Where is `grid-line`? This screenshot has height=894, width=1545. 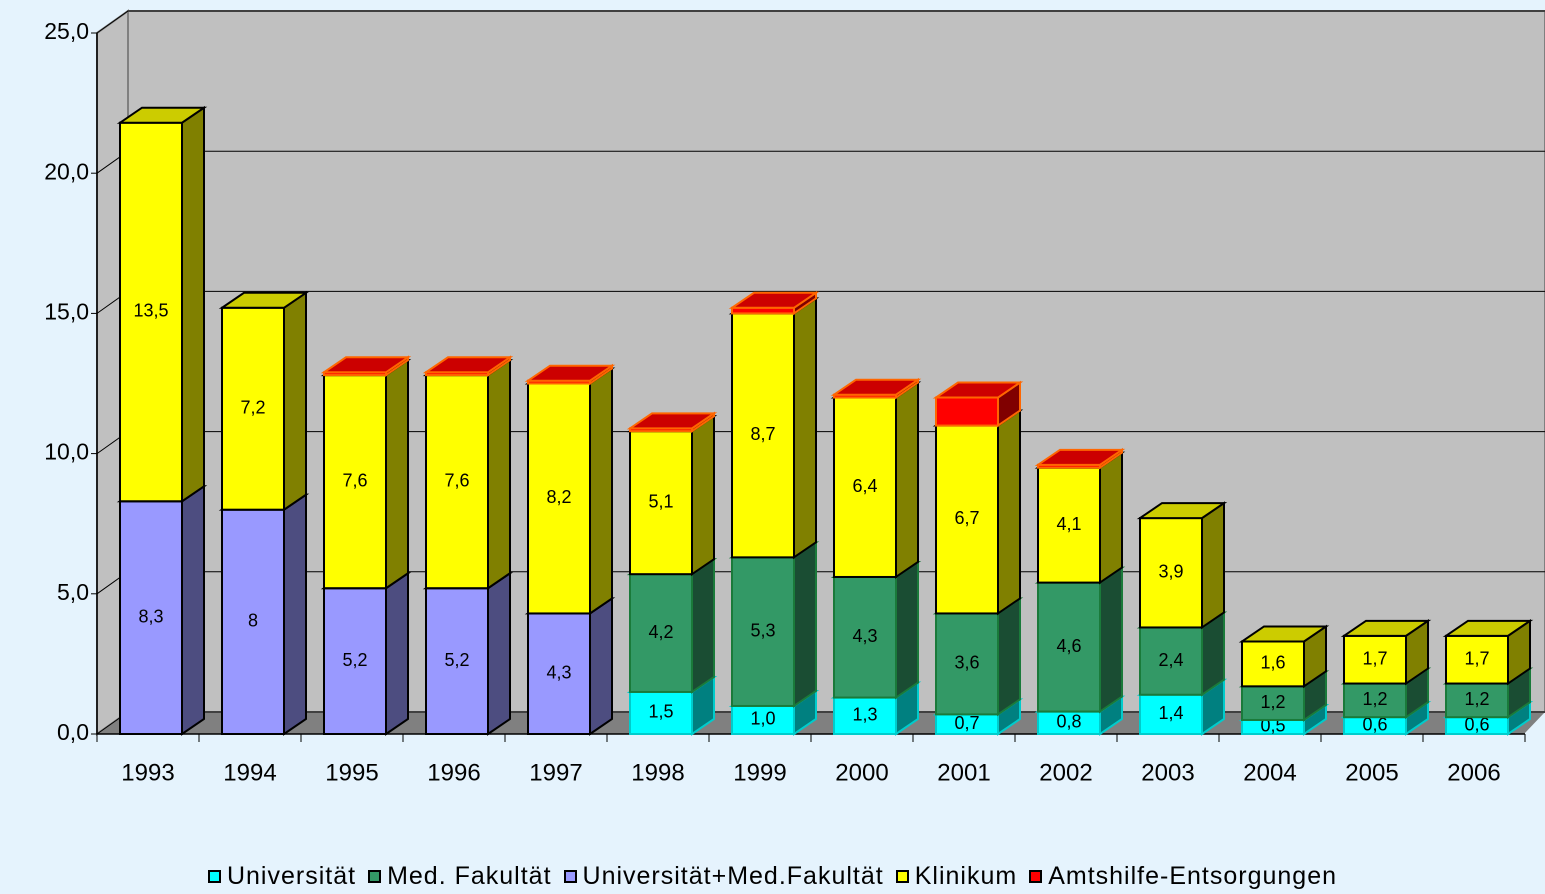
grid-line is located at coordinates (820, 22).